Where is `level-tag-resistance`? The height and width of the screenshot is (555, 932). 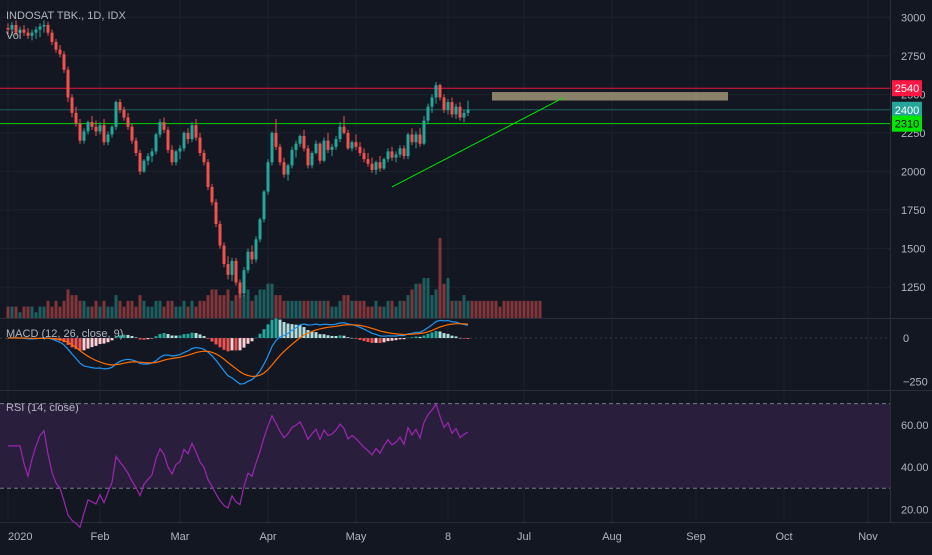
level-tag-resistance is located at coordinates (907, 88).